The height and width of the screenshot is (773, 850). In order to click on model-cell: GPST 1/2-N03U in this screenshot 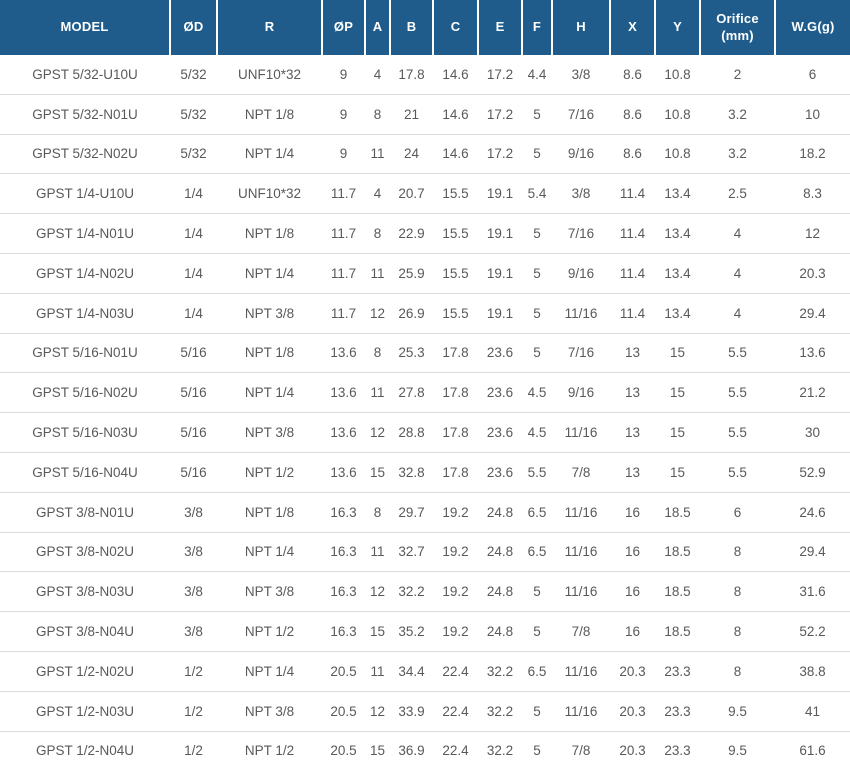, I will do `click(85, 711)`.